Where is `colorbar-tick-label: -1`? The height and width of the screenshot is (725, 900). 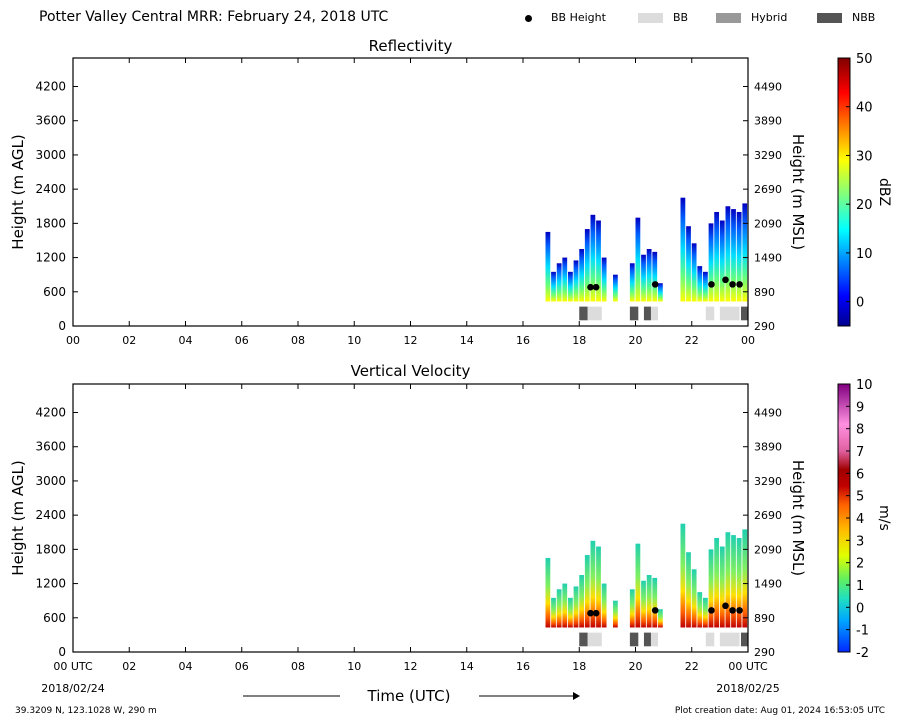
colorbar-tick-label: -1 is located at coordinates (862, 631).